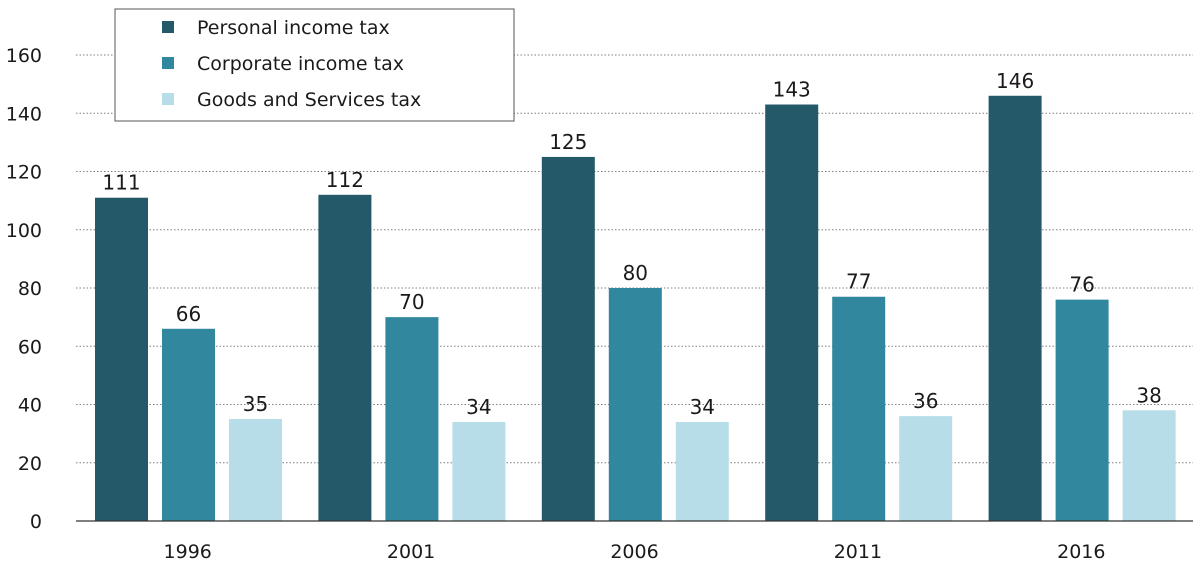 Image resolution: width=1203 pixels, height=565 pixels. Describe the element at coordinates (188, 314) in the screenshot. I see `data-label: 66` at that location.